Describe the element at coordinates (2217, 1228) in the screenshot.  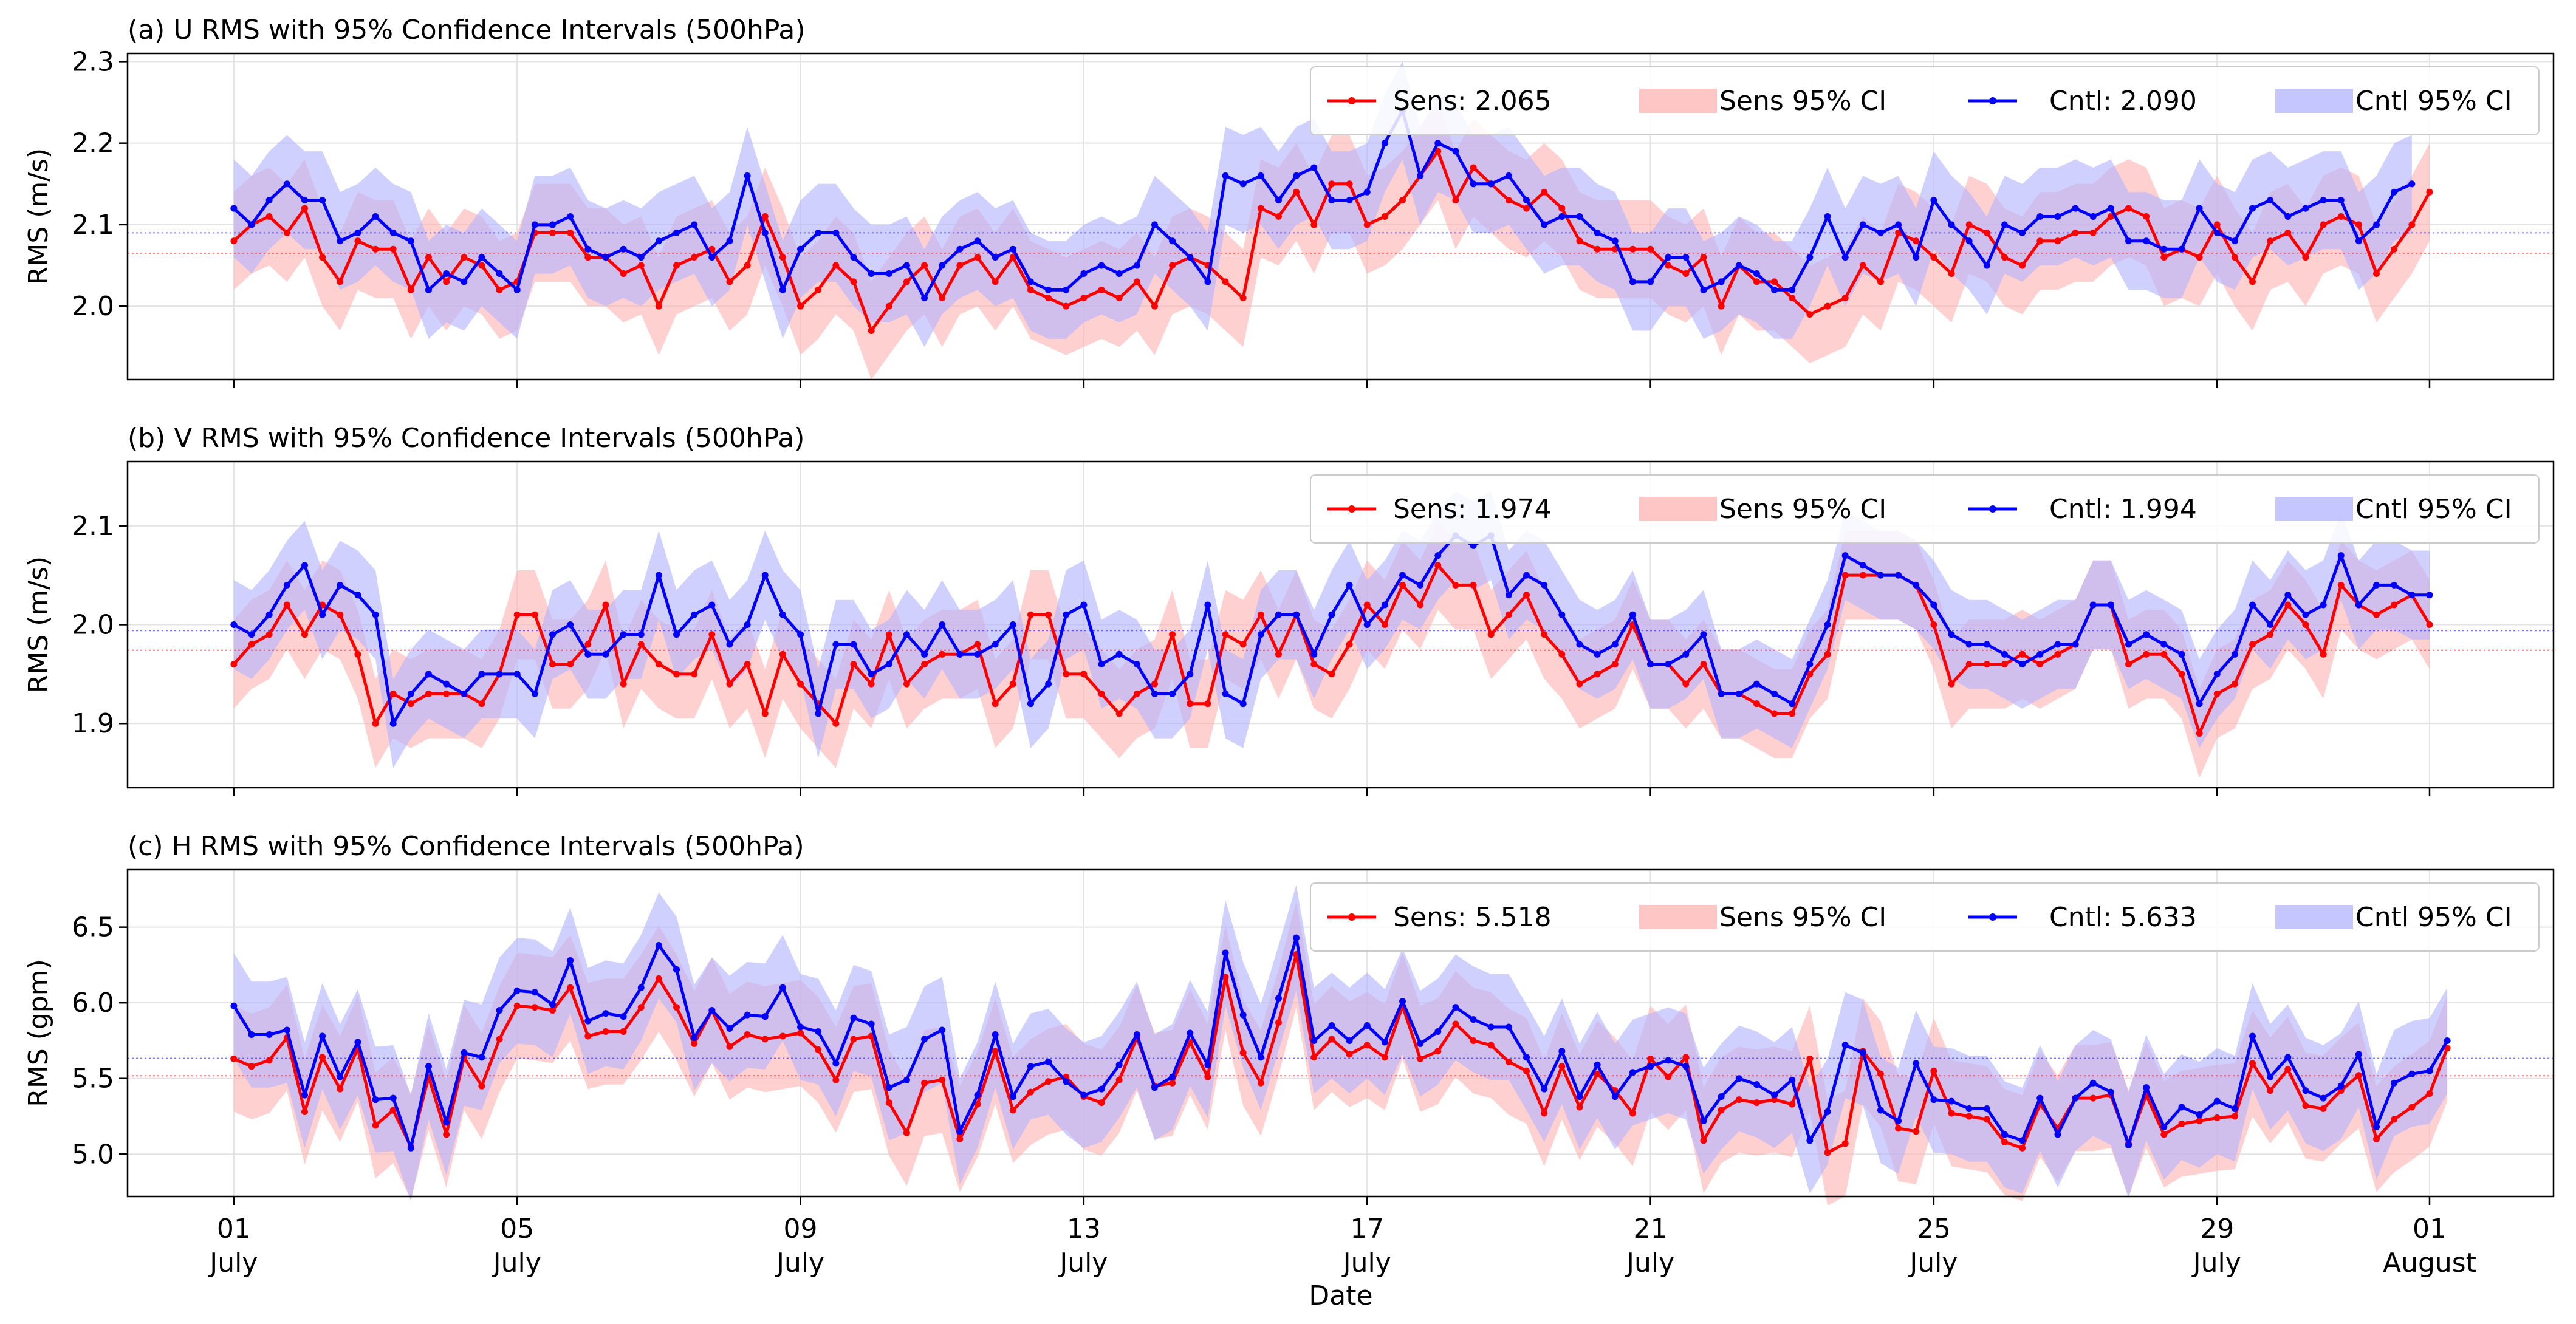
I see `x-tick-label-day: 29` at that location.